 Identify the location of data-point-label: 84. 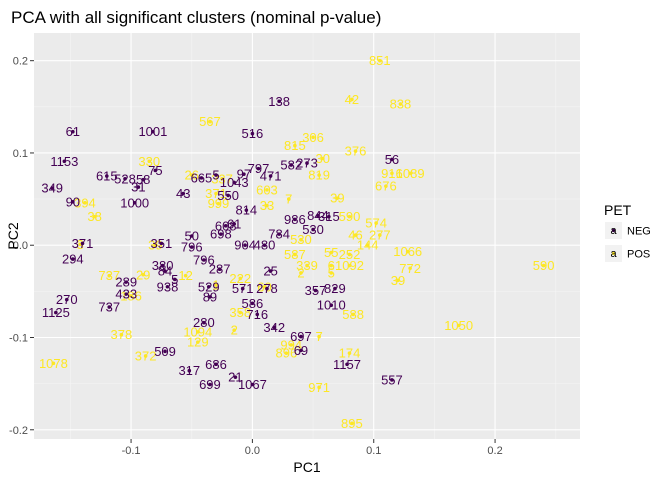
(165, 271).